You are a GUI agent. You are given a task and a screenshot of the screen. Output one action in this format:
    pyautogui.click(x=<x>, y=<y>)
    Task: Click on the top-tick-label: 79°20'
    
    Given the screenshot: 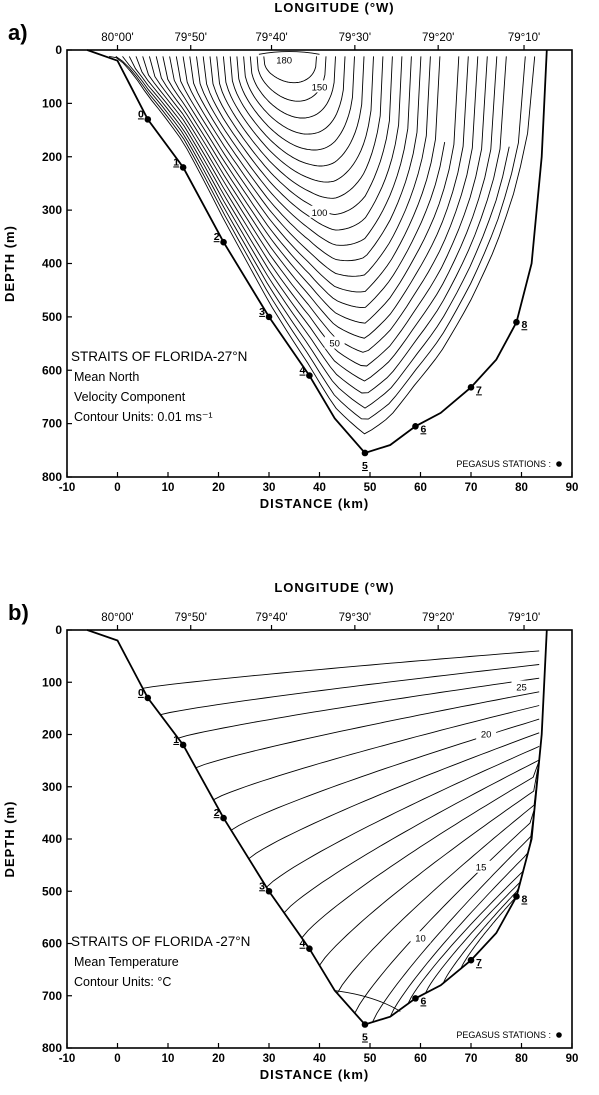 What is the action you would take?
    pyautogui.click(x=438, y=38)
    